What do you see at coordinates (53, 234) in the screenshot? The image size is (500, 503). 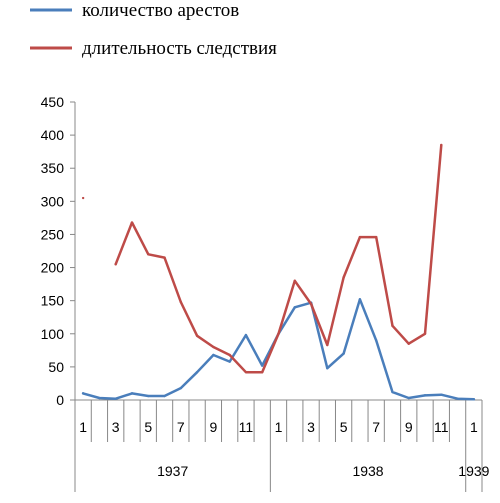 I see `y-tick-label: 250` at bounding box center [53, 234].